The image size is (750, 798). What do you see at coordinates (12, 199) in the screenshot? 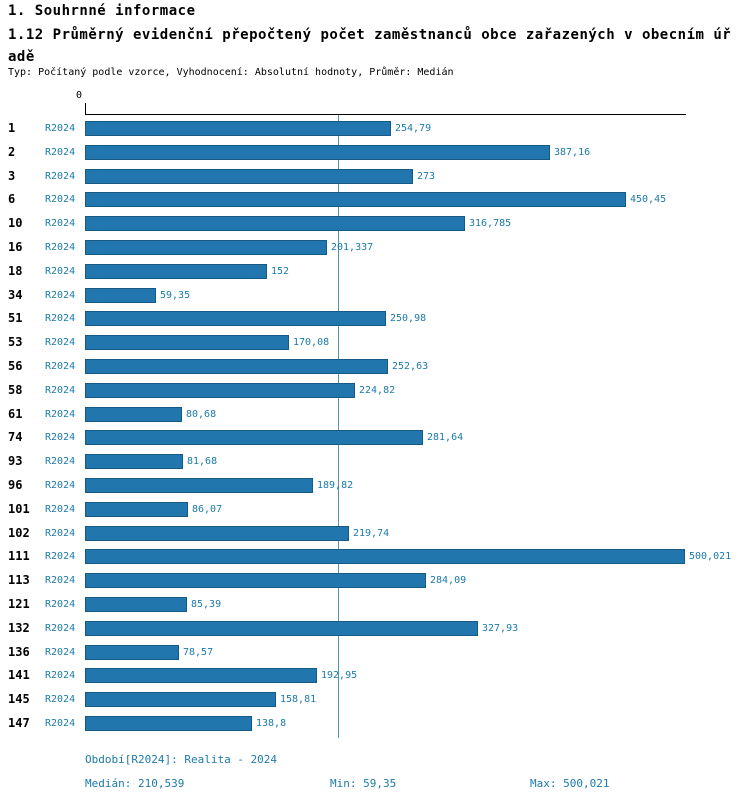
I see `row-number: 6` at bounding box center [12, 199].